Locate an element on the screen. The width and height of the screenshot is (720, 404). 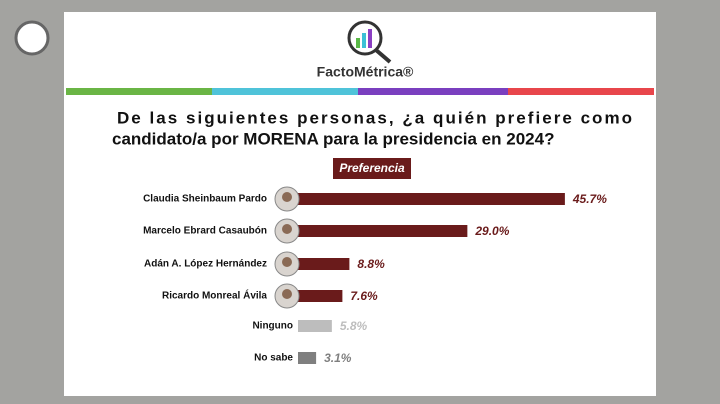
logo-icon is located at coordinates (365, 38).